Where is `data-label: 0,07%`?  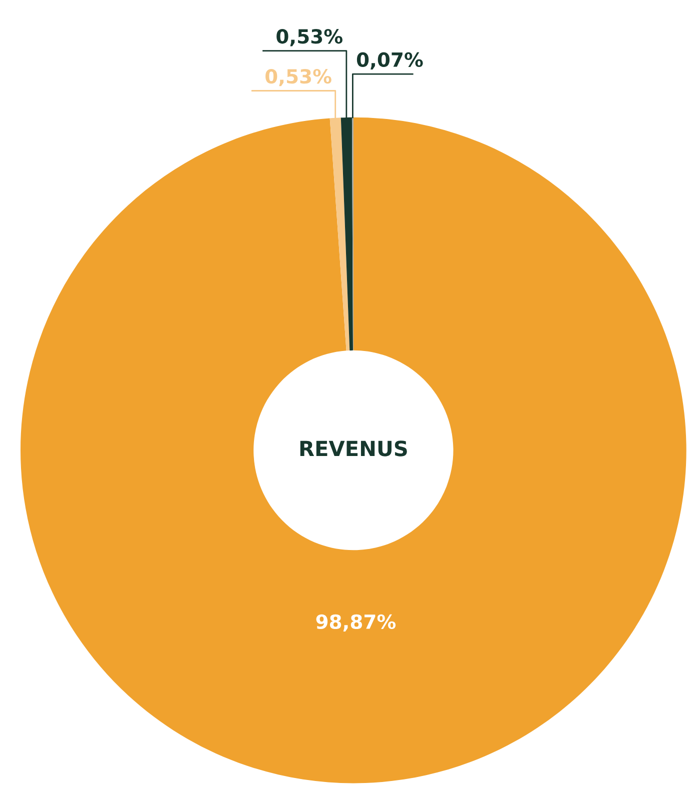
data-label: 0,07% is located at coordinates (389, 61).